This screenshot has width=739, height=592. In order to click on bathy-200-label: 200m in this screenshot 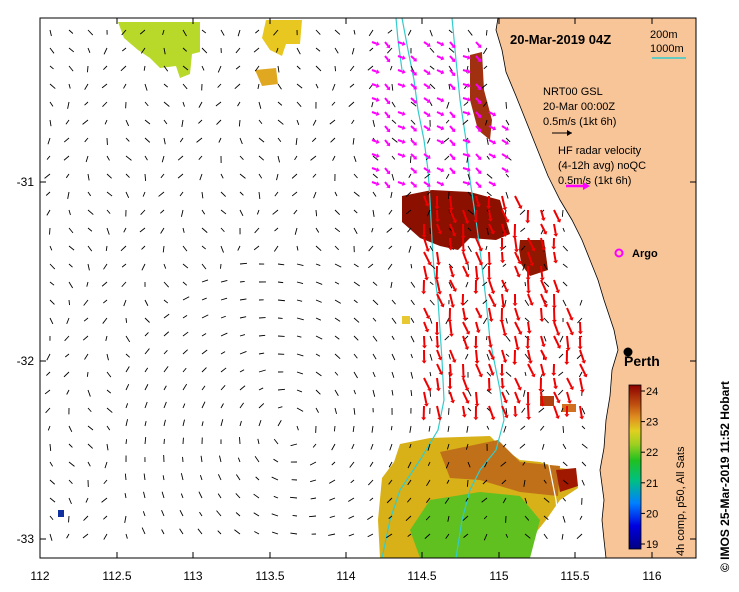, I will do `click(664, 35)`.